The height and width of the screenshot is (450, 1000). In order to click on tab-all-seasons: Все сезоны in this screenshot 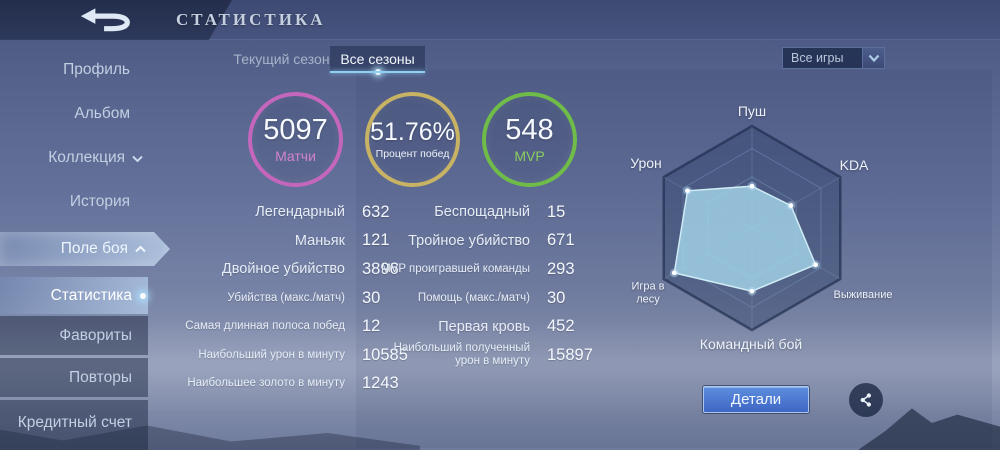, I will do `click(377, 60)`.